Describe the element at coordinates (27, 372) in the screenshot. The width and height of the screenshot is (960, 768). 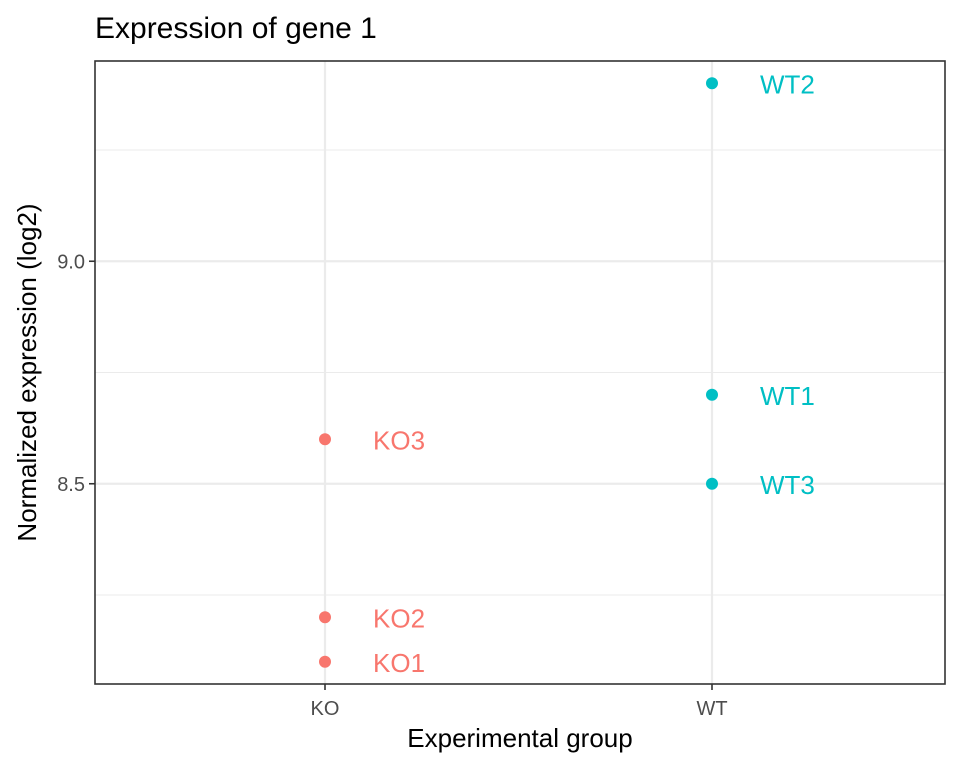
I see `y-axis-title: Normalized expression (log2)` at that location.